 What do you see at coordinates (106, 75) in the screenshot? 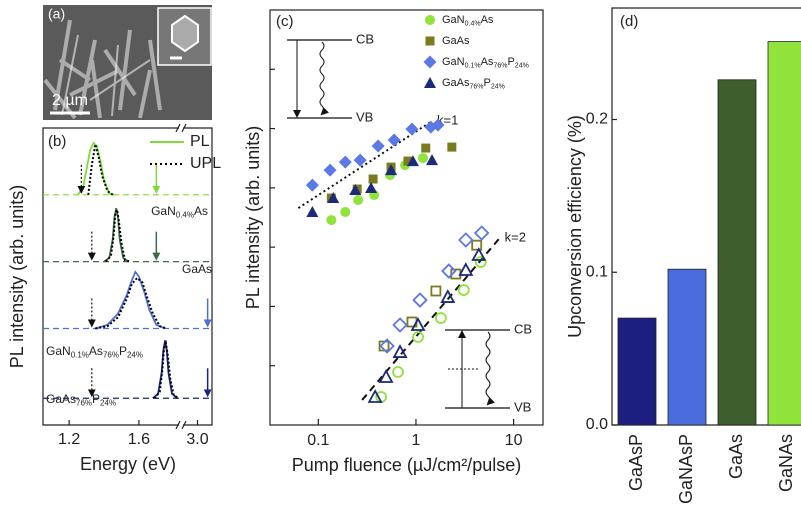
I see `nanowires-bright` at bounding box center [106, 75].